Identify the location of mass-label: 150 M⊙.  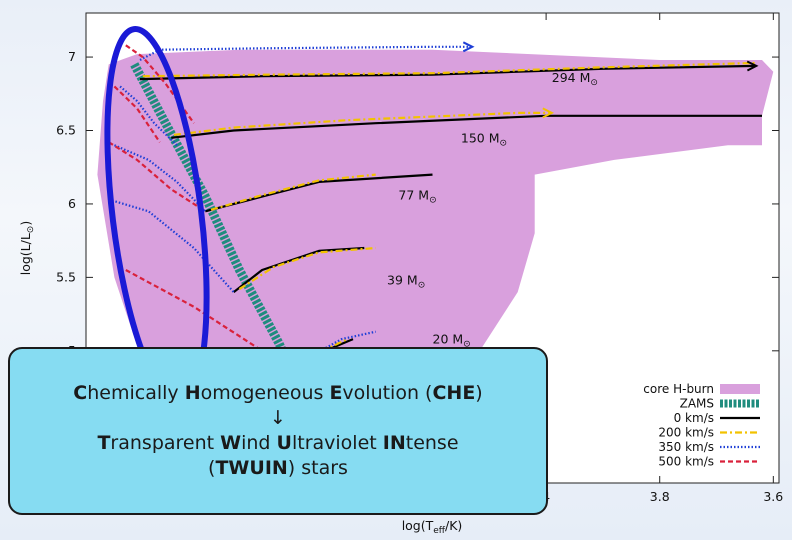
(484, 139).